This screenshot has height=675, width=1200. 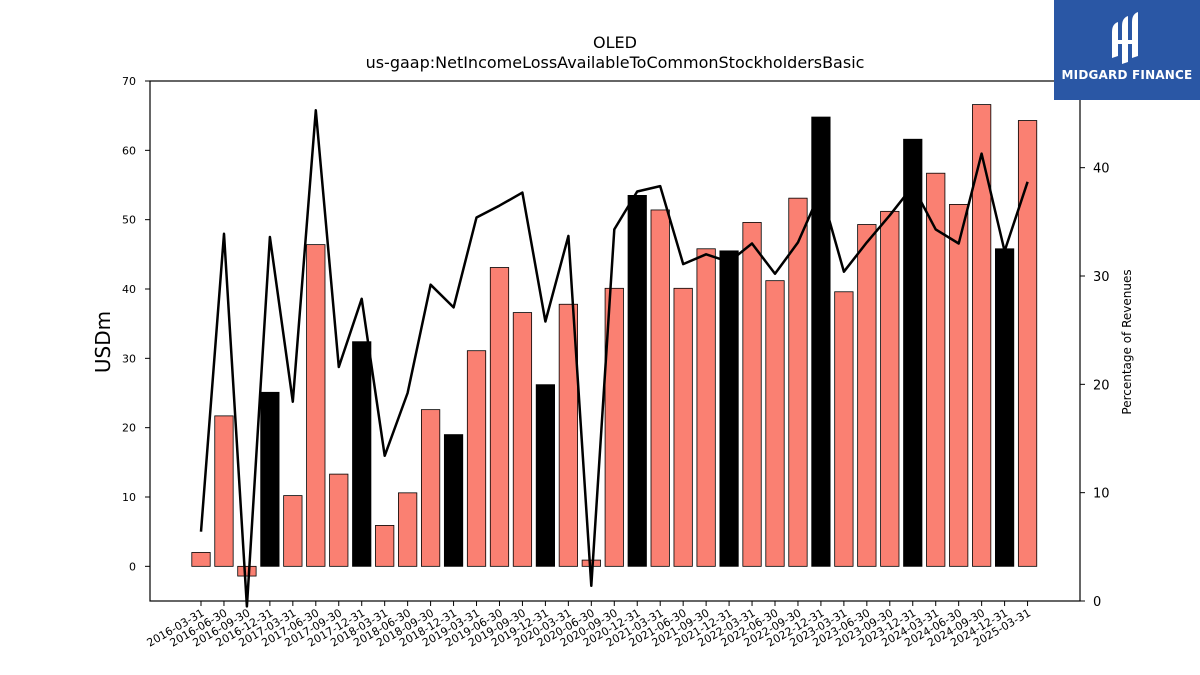 I want to click on y-tick-label: 10, so click(x=129, y=497).